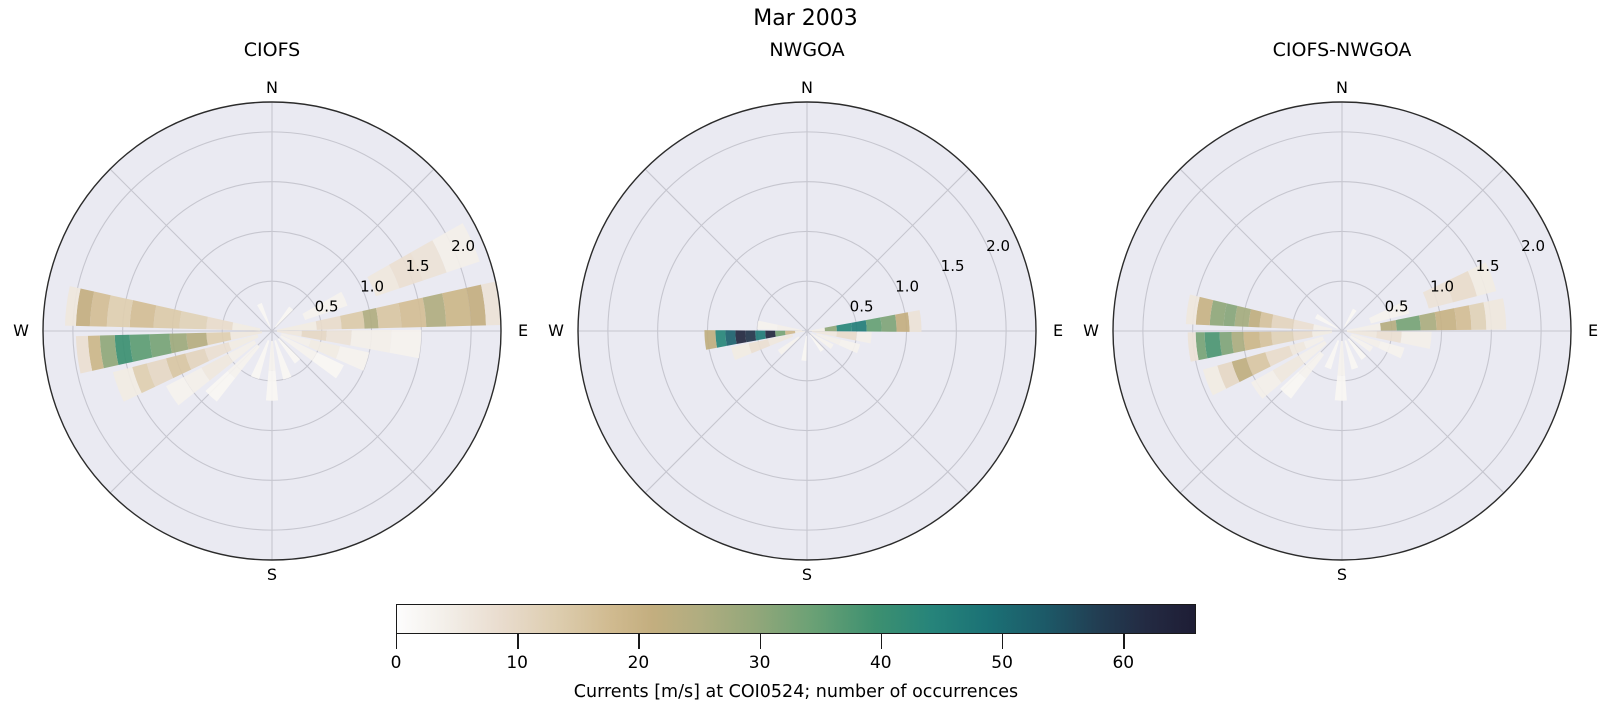 This screenshot has width=1611, height=724. I want to click on colorbar-tick, so click(397, 641).